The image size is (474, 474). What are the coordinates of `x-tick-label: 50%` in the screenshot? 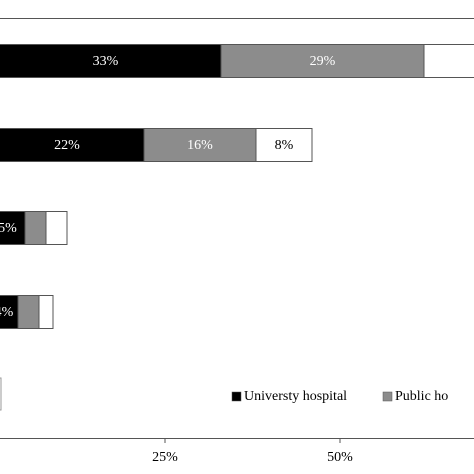 It's located at (340, 457).